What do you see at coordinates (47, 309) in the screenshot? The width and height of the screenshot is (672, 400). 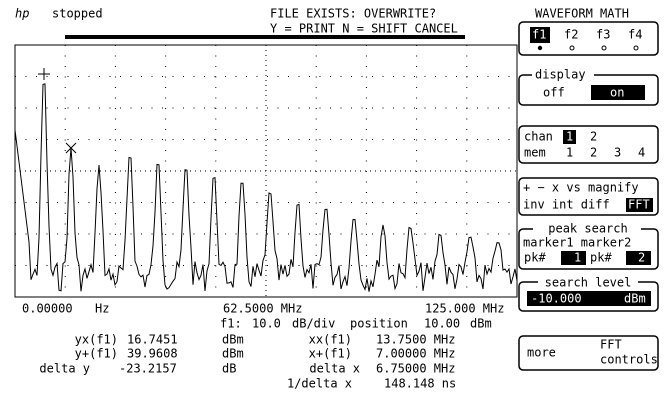 I see `axis-start: 0.00000` at bounding box center [47, 309].